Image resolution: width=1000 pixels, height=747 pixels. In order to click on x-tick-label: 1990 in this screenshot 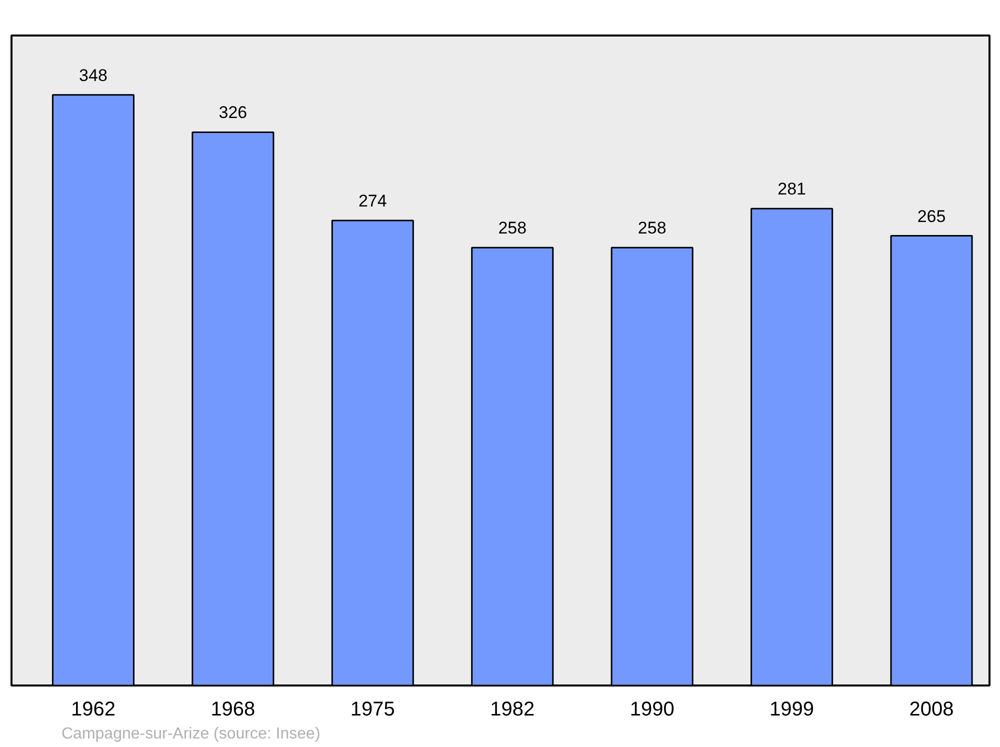, I will do `click(652, 709)`.